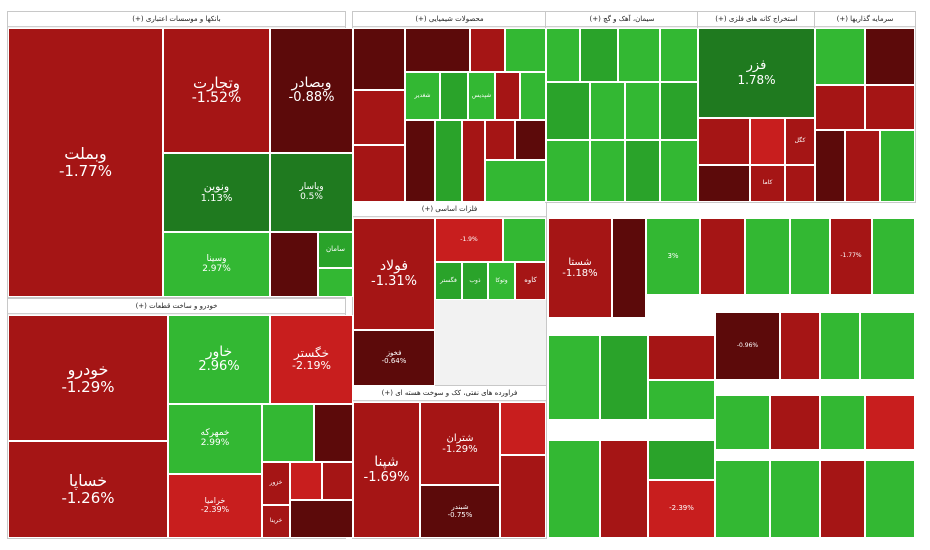  What do you see at coordinates (333, 433) in the screenshot?
I see `ticker-auto-s2` at bounding box center [333, 433].